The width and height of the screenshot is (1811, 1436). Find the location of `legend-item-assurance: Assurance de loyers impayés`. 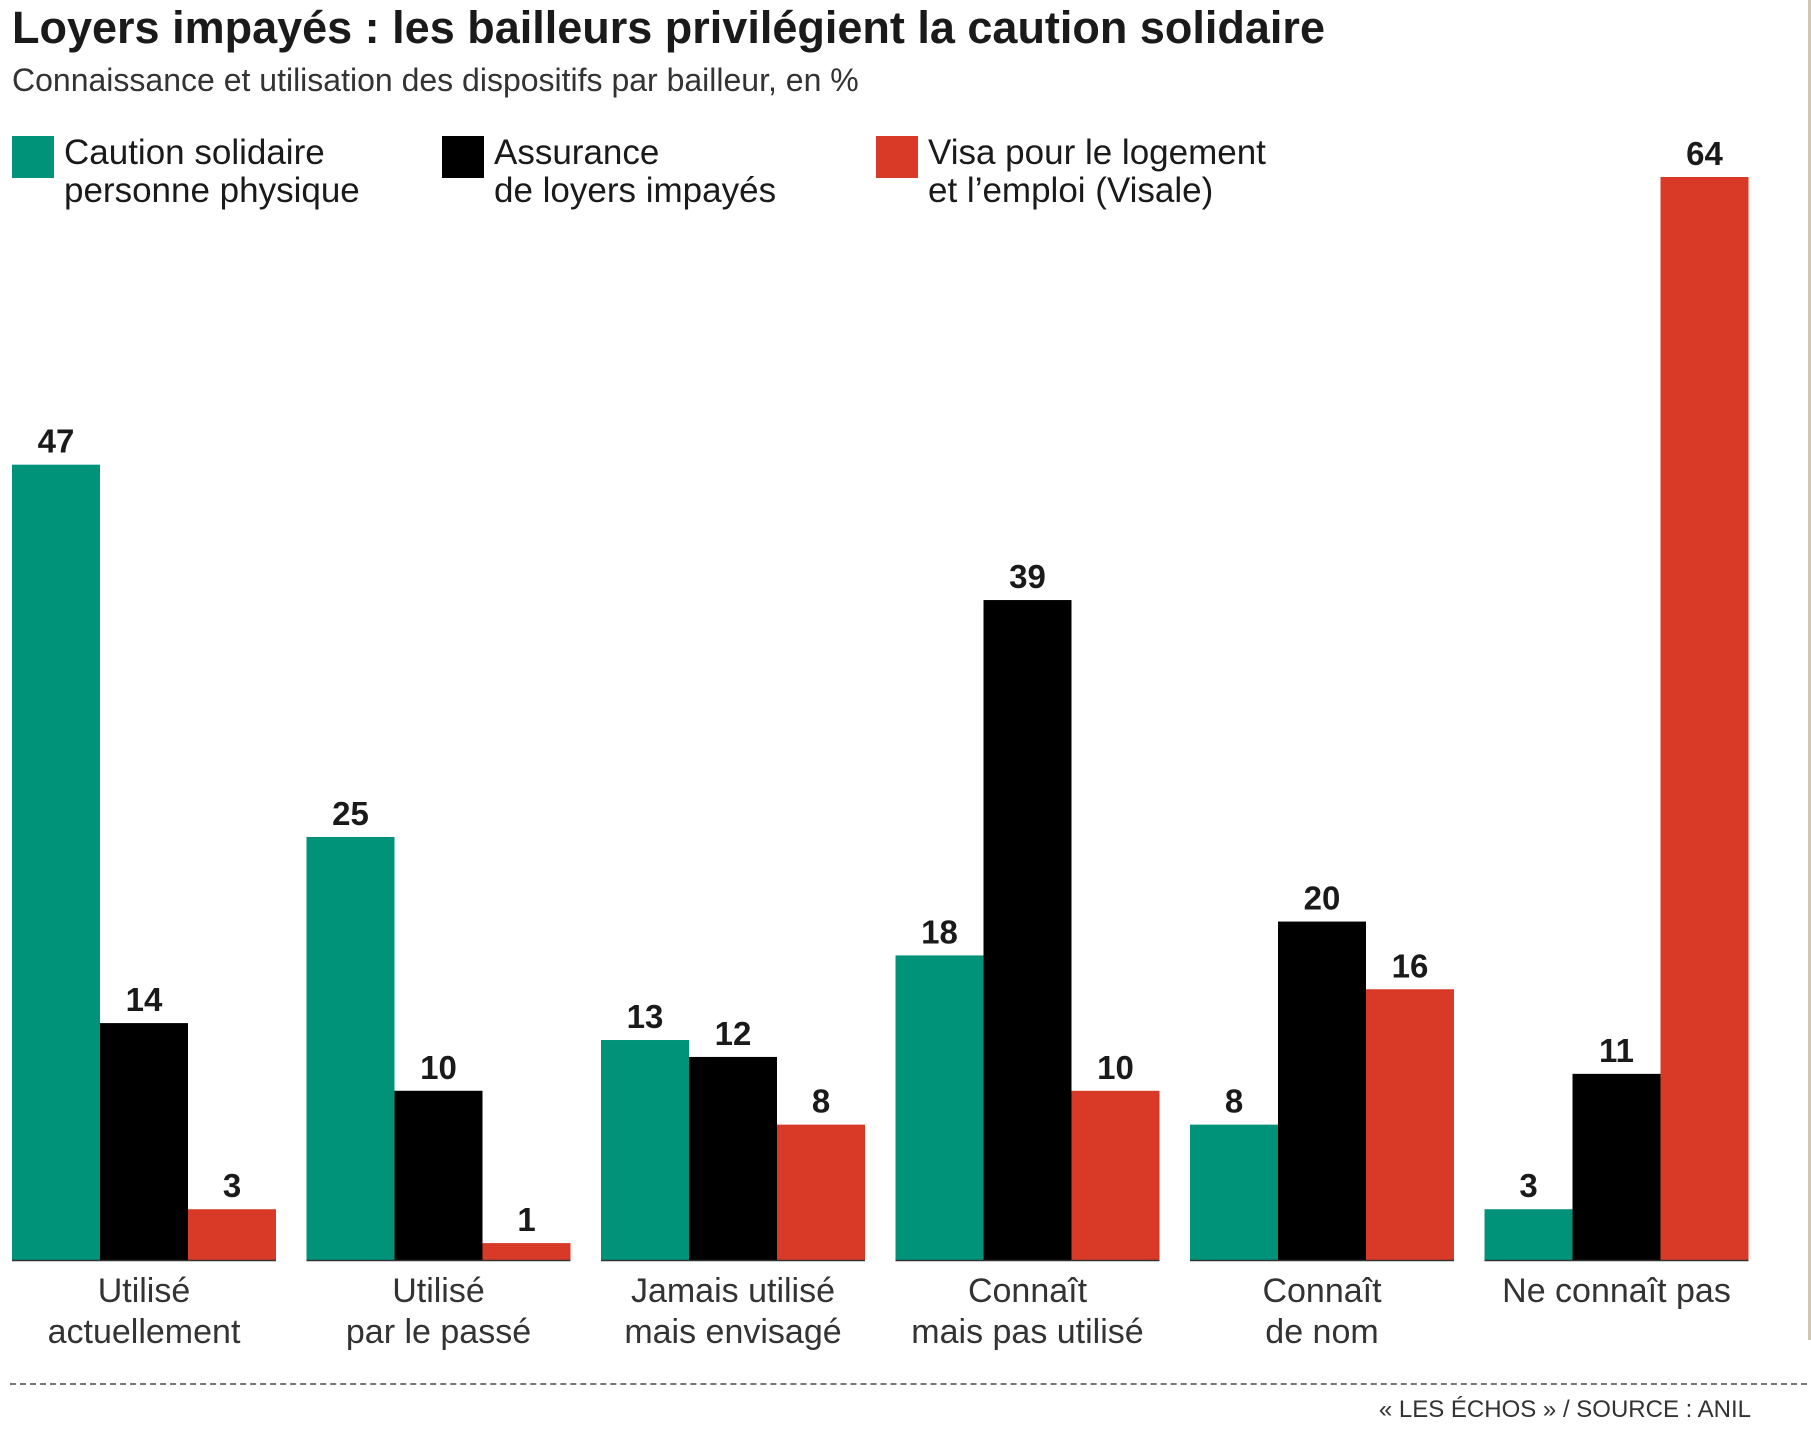

legend-item-assurance: Assurance de loyers impayés is located at coordinates (609, 172).